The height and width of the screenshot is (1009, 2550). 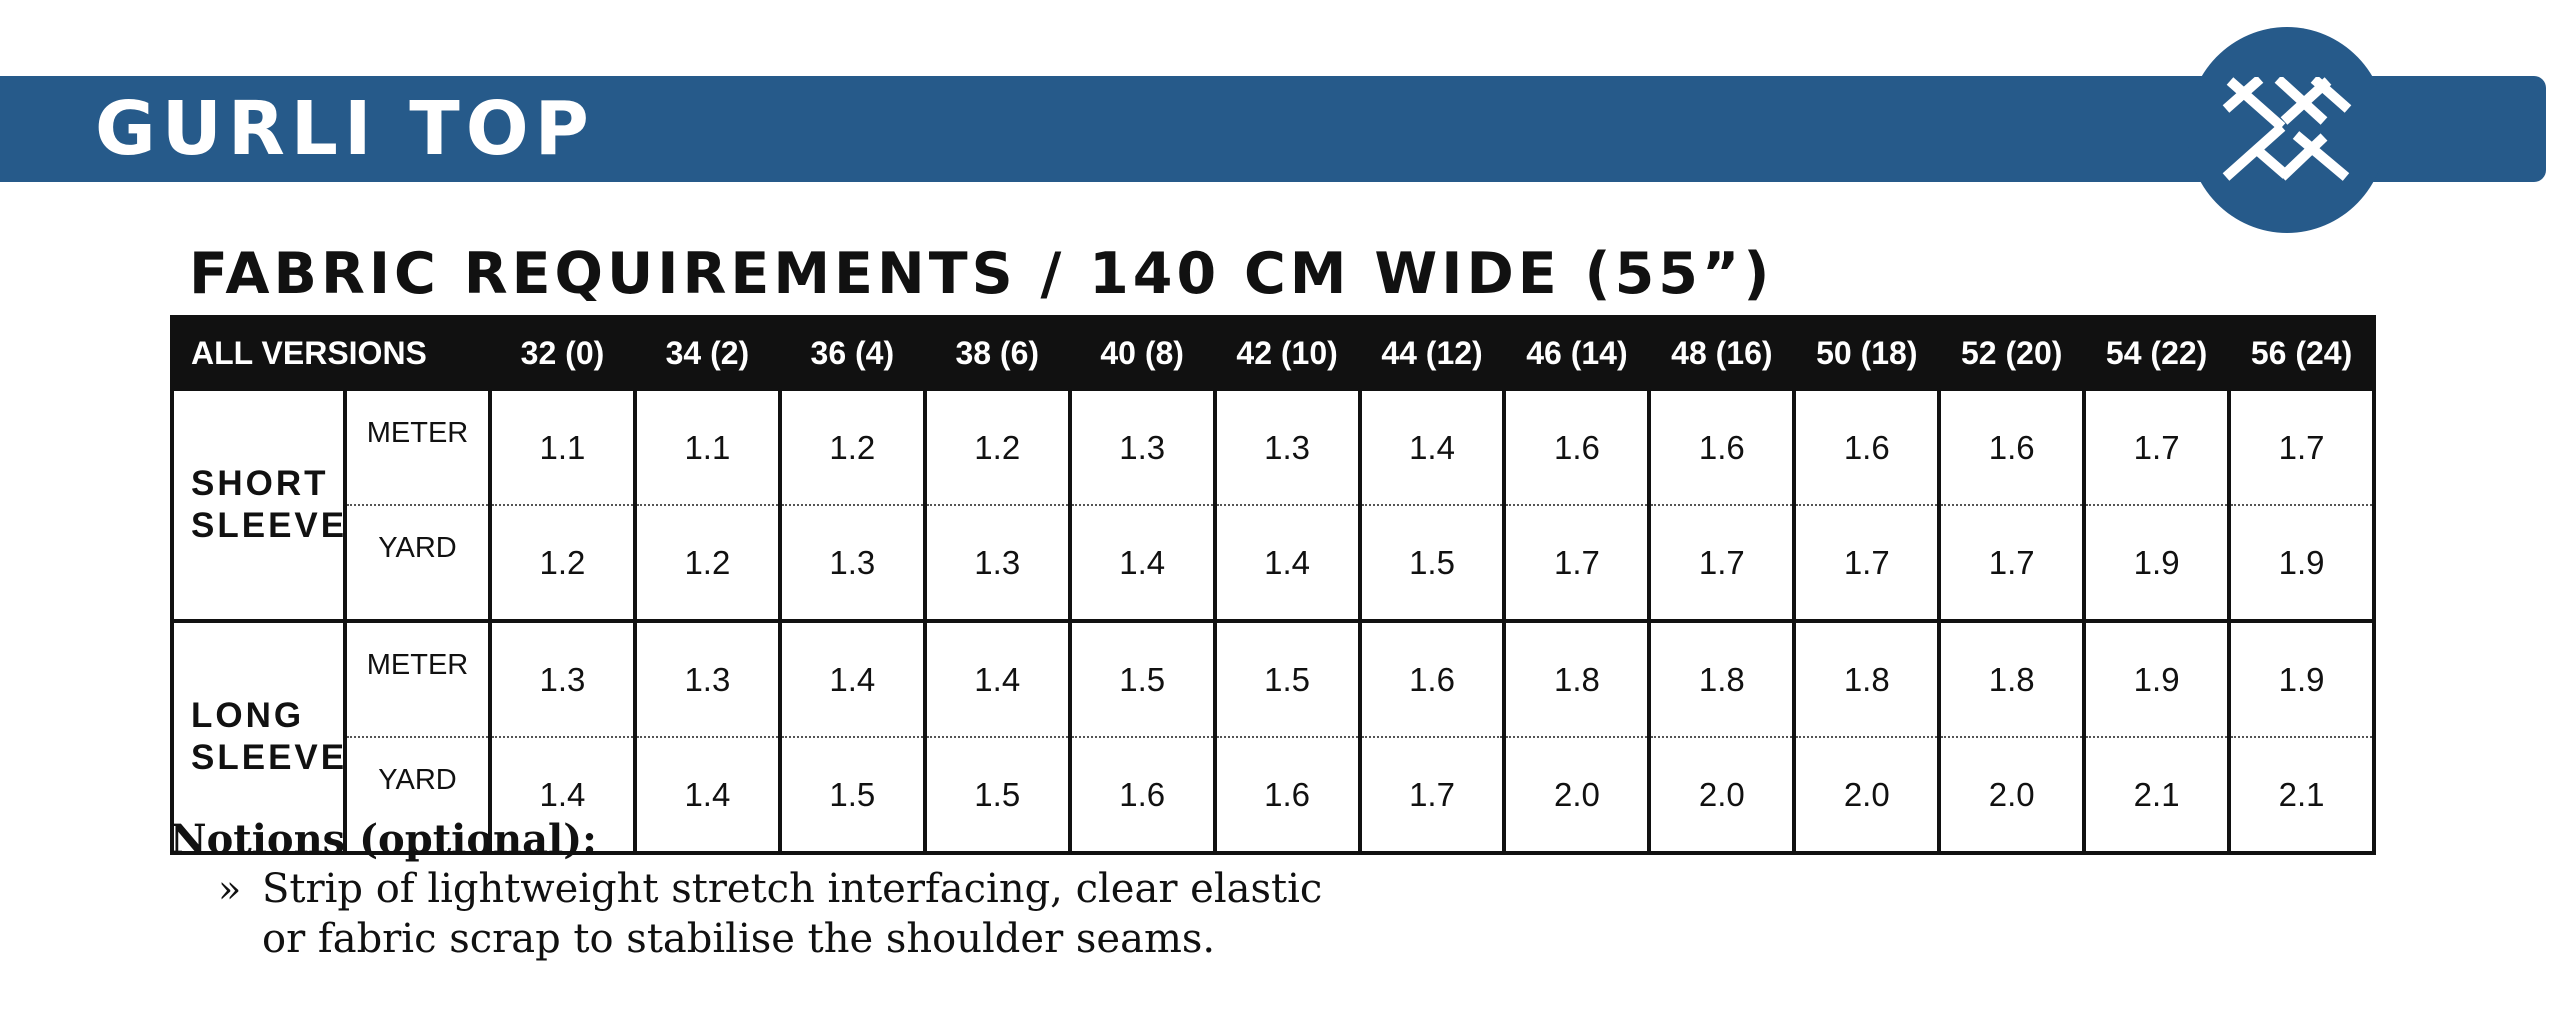 What do you see at coordinates (2301, 353) in the screenshot?
I see `size-header: 56 (24)` at bounding box center [2301, 353].